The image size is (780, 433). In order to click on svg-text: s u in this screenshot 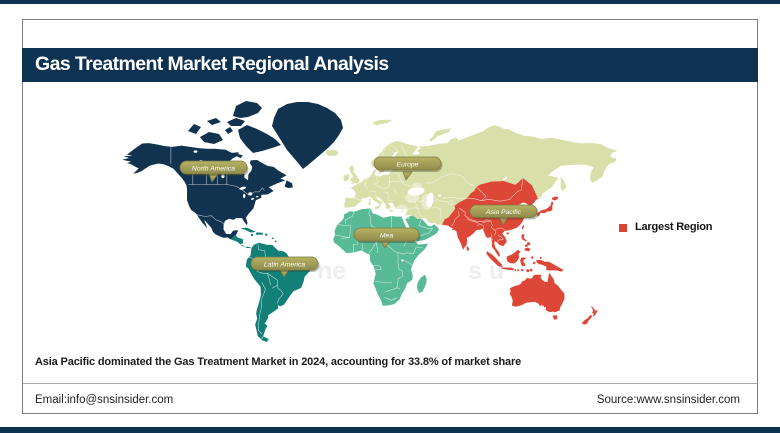, I will do `click(486, 271)`.